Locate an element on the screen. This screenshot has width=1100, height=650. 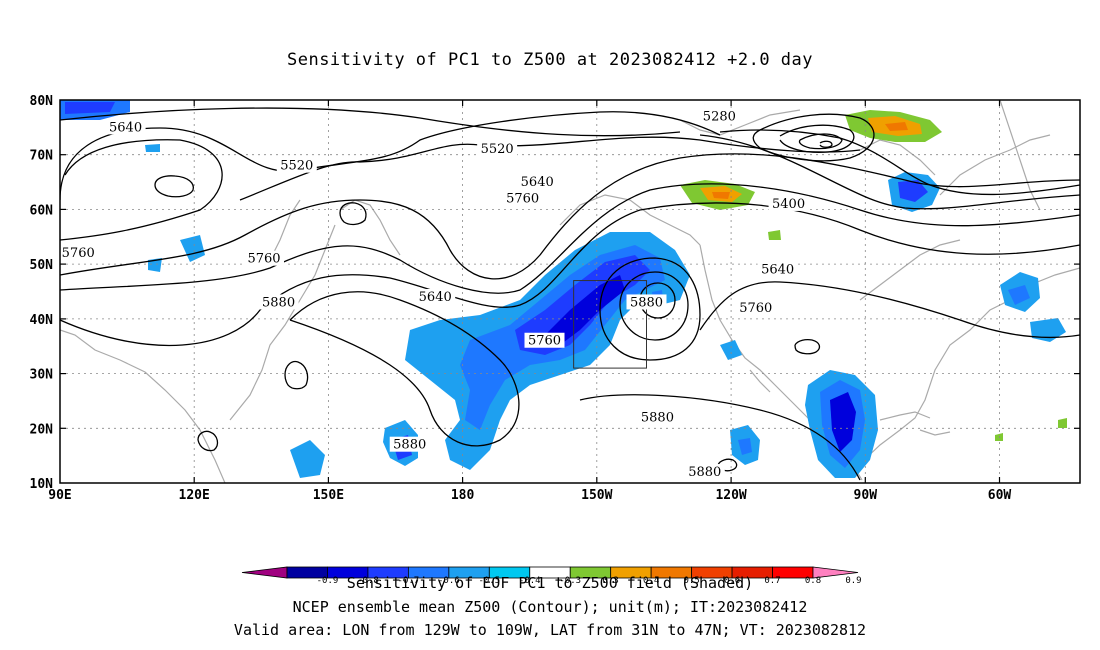
contour-label: 5280 is located at coordinates (719, 116).